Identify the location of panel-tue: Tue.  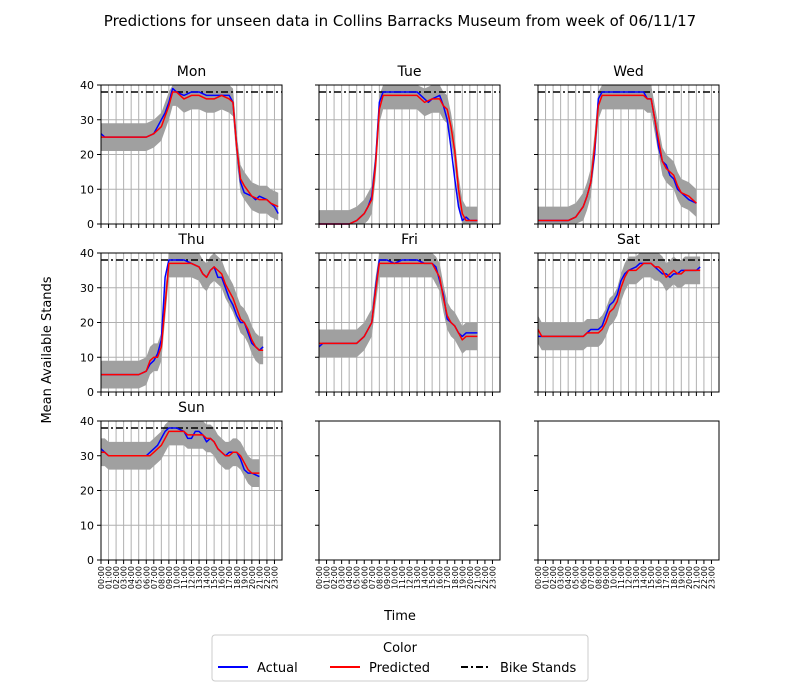
(408, 146).